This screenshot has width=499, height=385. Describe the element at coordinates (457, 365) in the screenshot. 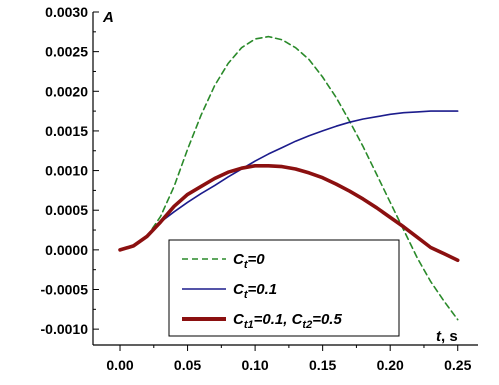

I see `x-tick-label: 0.25` at that location.